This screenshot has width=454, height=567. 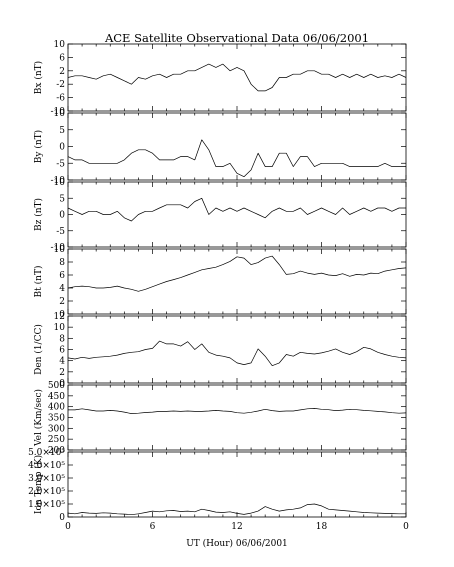 What do you see at coordinates (46, 492) in the screenshot?
I see `y-tick-label: 2.0×10⁵` at bounding box center [46, 492].